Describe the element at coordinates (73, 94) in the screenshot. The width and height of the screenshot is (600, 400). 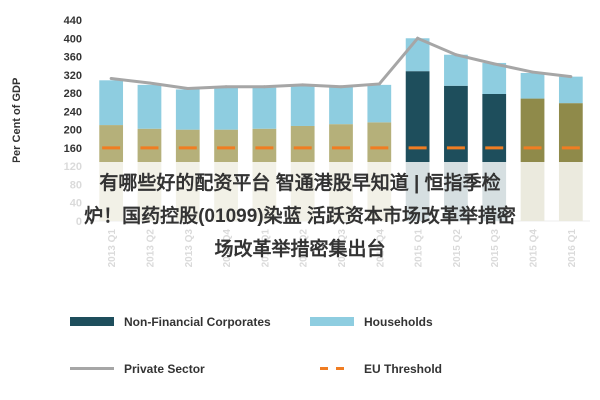
I see `y-tick-label: 280` at that location.